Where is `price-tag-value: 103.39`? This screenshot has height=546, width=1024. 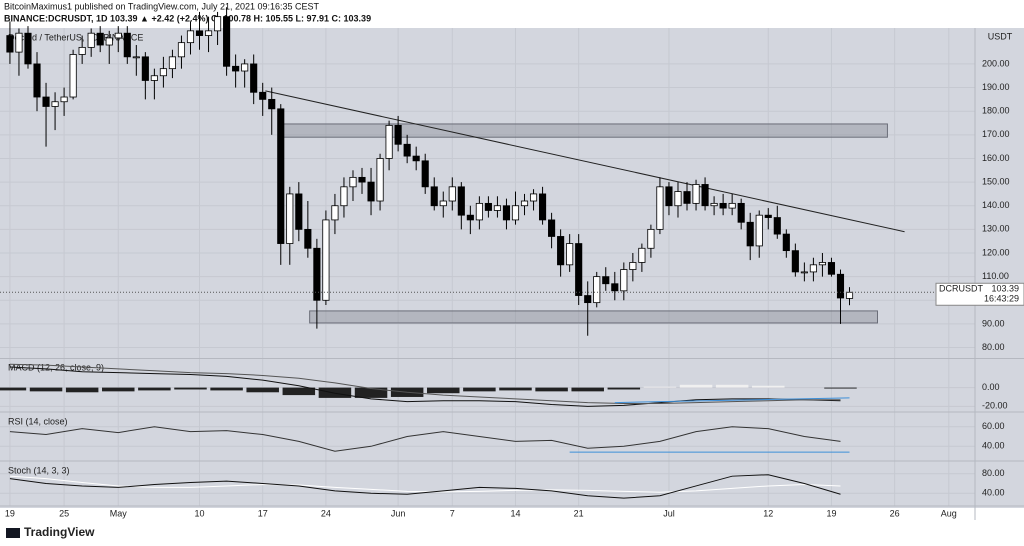
price-tag-value: 103.39 is located at coordinates (1005, 289).